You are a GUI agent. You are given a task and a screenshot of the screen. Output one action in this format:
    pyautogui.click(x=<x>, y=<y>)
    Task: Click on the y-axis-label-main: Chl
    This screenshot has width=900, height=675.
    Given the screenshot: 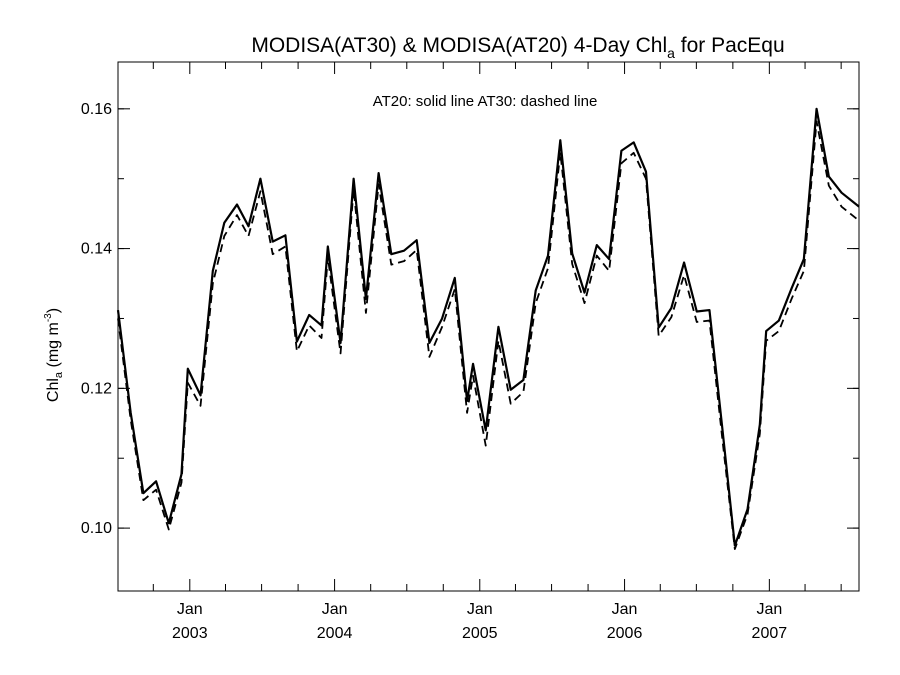 What is the action you would take?
    pyautogui.click(x=53, y=390)
    